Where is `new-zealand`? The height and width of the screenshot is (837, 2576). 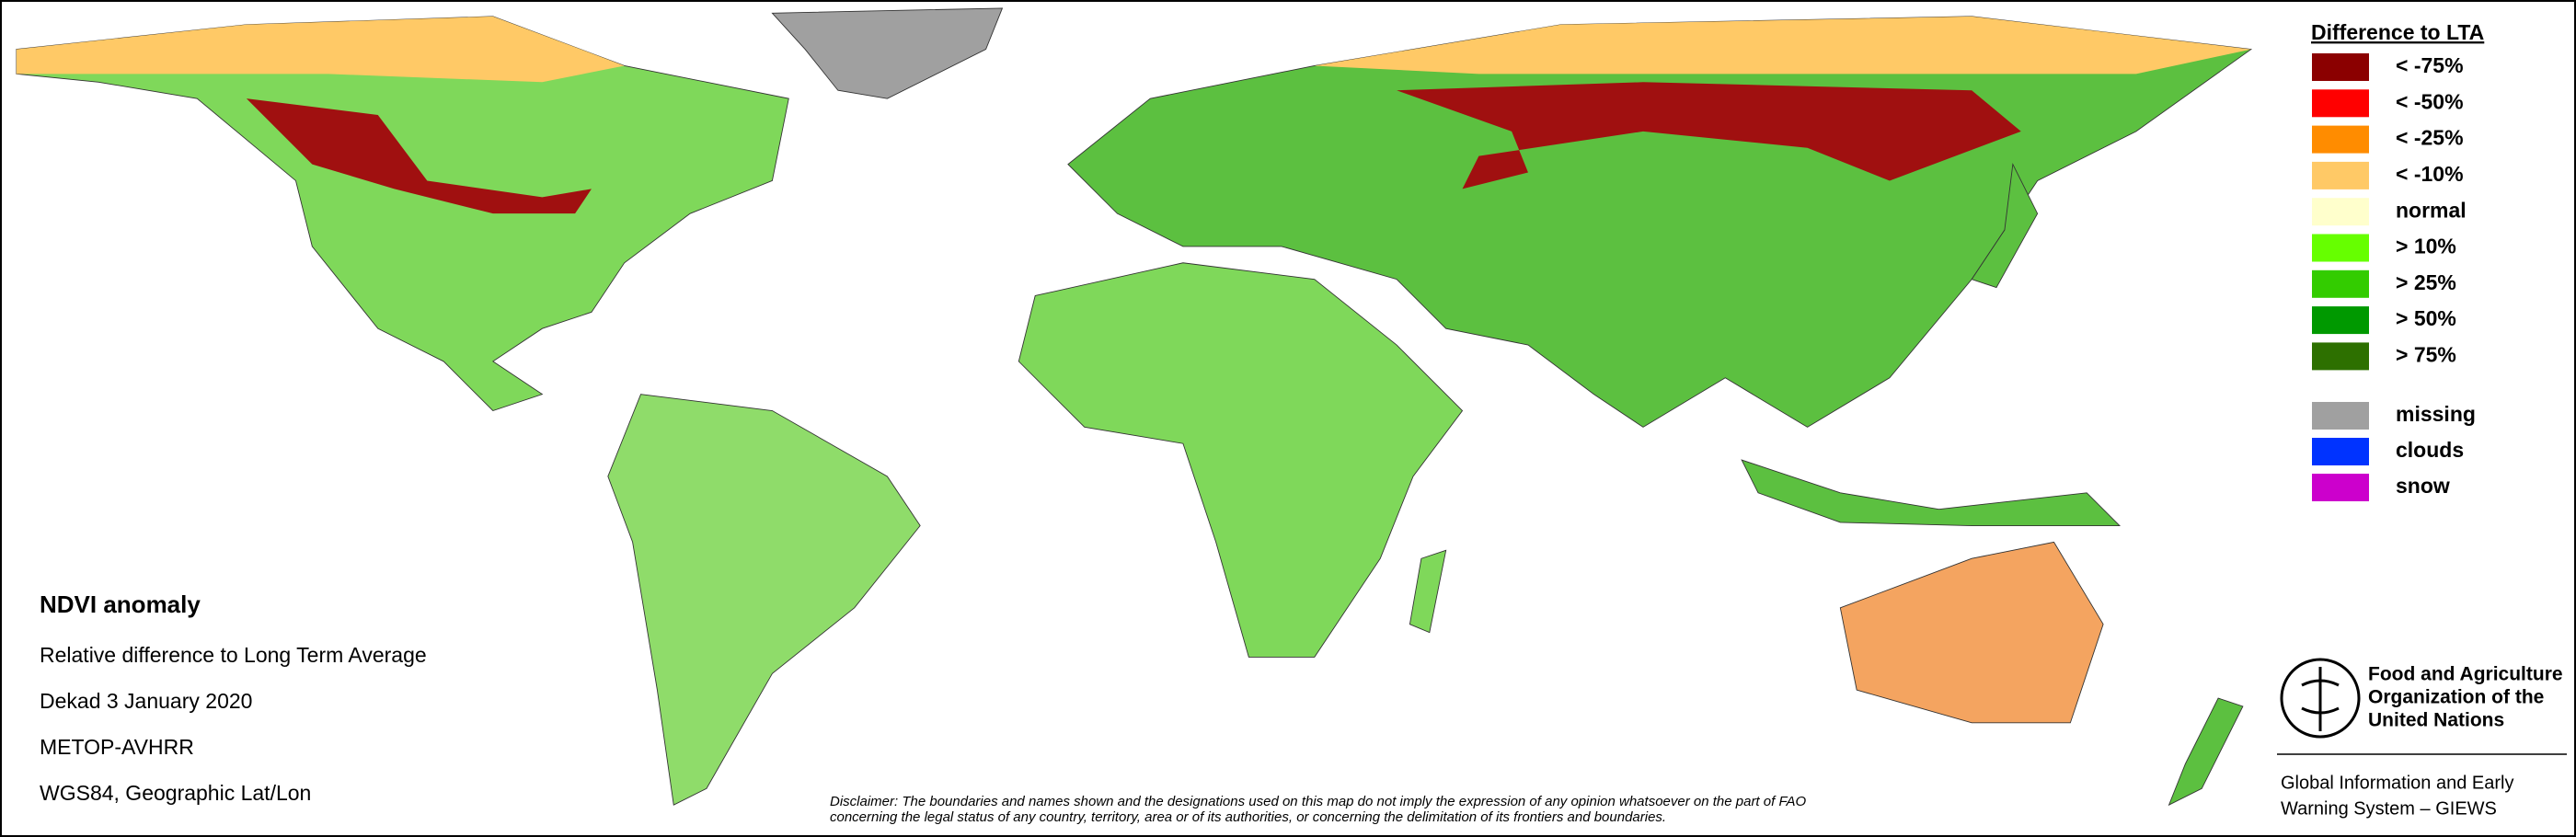
new-zealand is located at coordinates (2206, 752).